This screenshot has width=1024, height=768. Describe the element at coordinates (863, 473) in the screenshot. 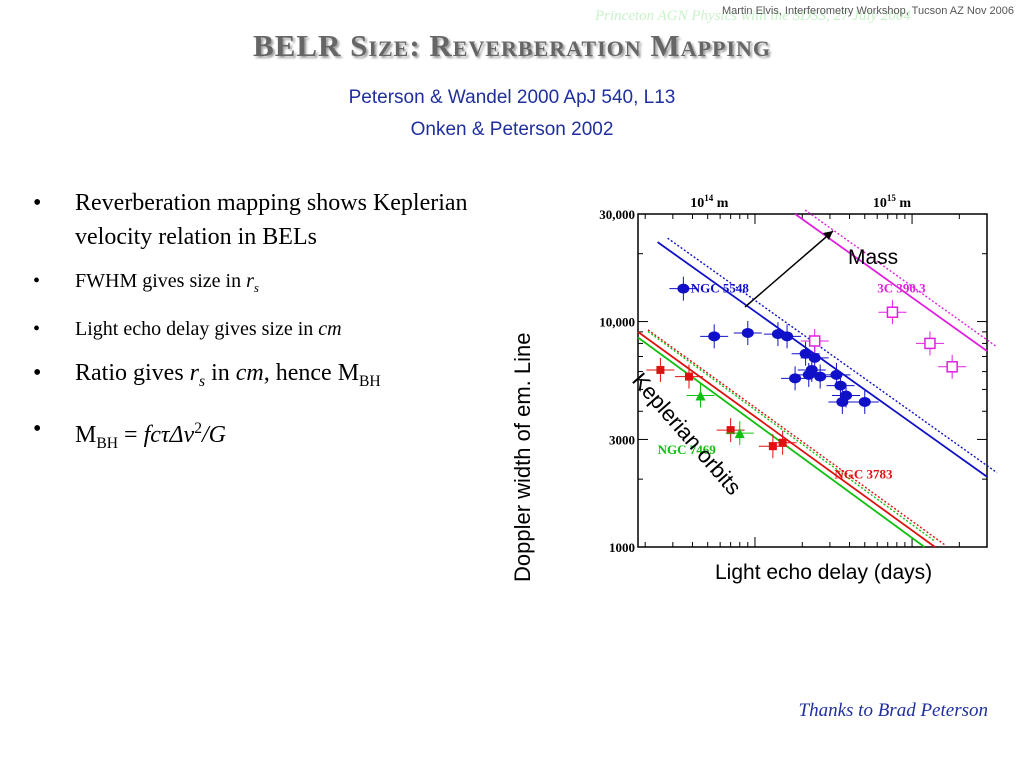

I see `series-label: NGC 3783` at that location.